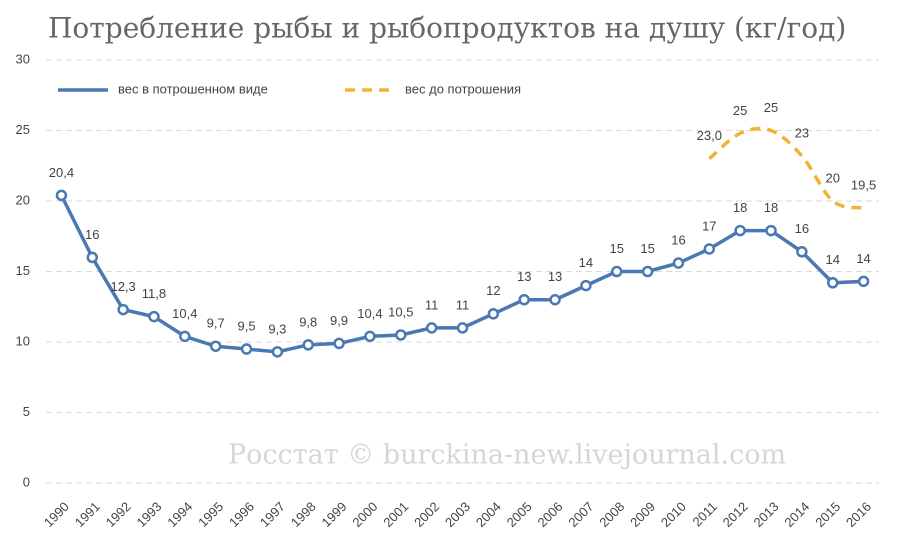  What do you see at coordinates (241, 514) in the screenshot?
I see `x-tick-label: 1996` at bounding box center [241, 514].